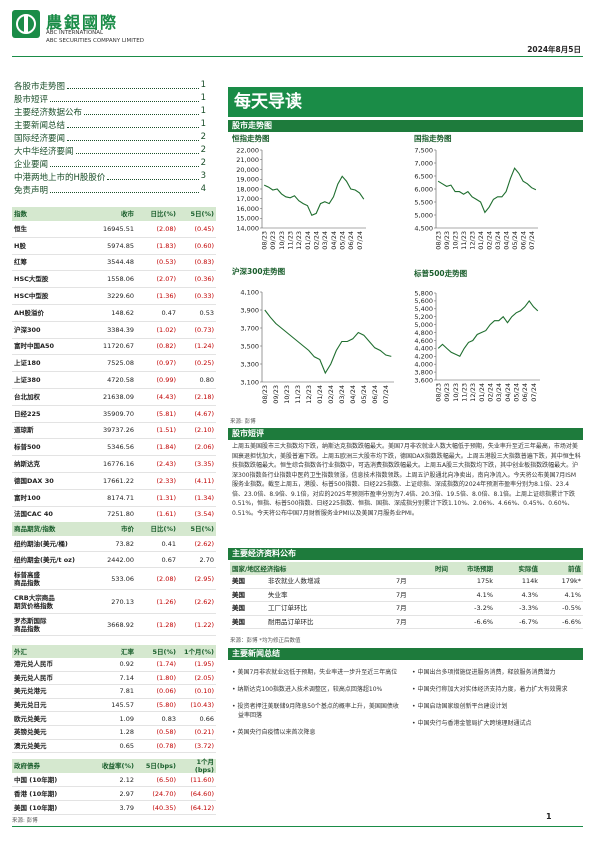  I want to click on table-cell: (3.54), so click(204, 514).